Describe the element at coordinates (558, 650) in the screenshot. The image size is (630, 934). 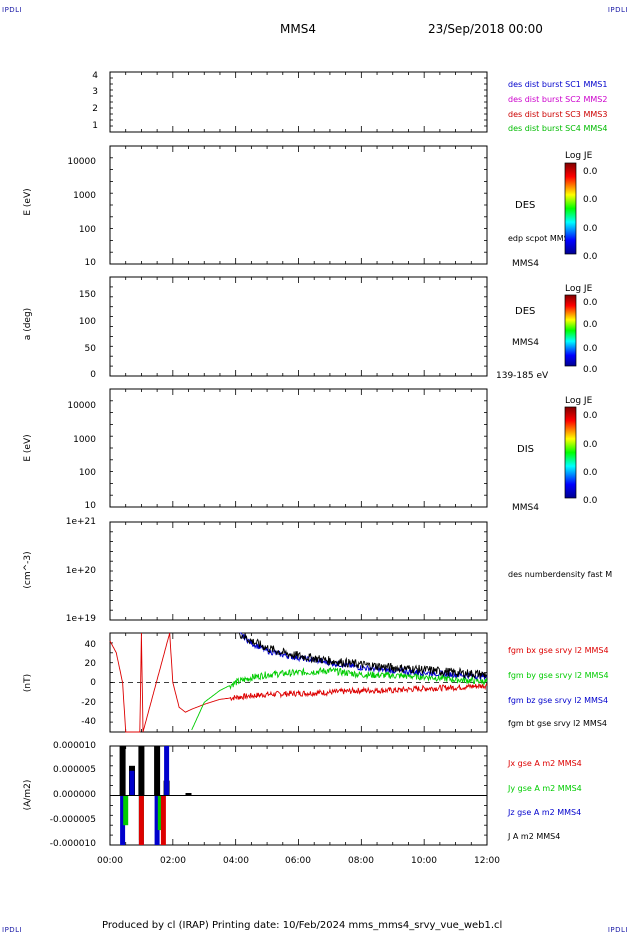
I see `panel6-legend-bx: fgm bx gse srvy l2 MMS4` at that location.